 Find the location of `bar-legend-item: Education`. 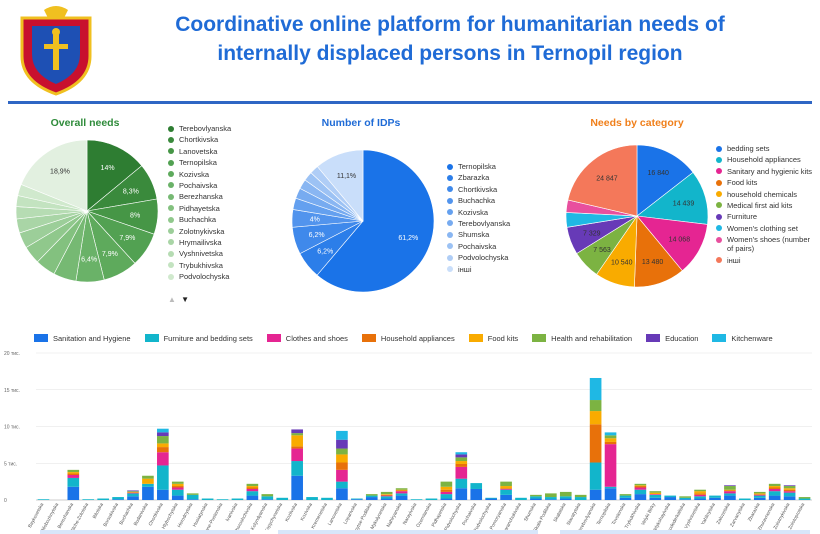

bar-legend-item: Education is located at coordinates (672, 338).